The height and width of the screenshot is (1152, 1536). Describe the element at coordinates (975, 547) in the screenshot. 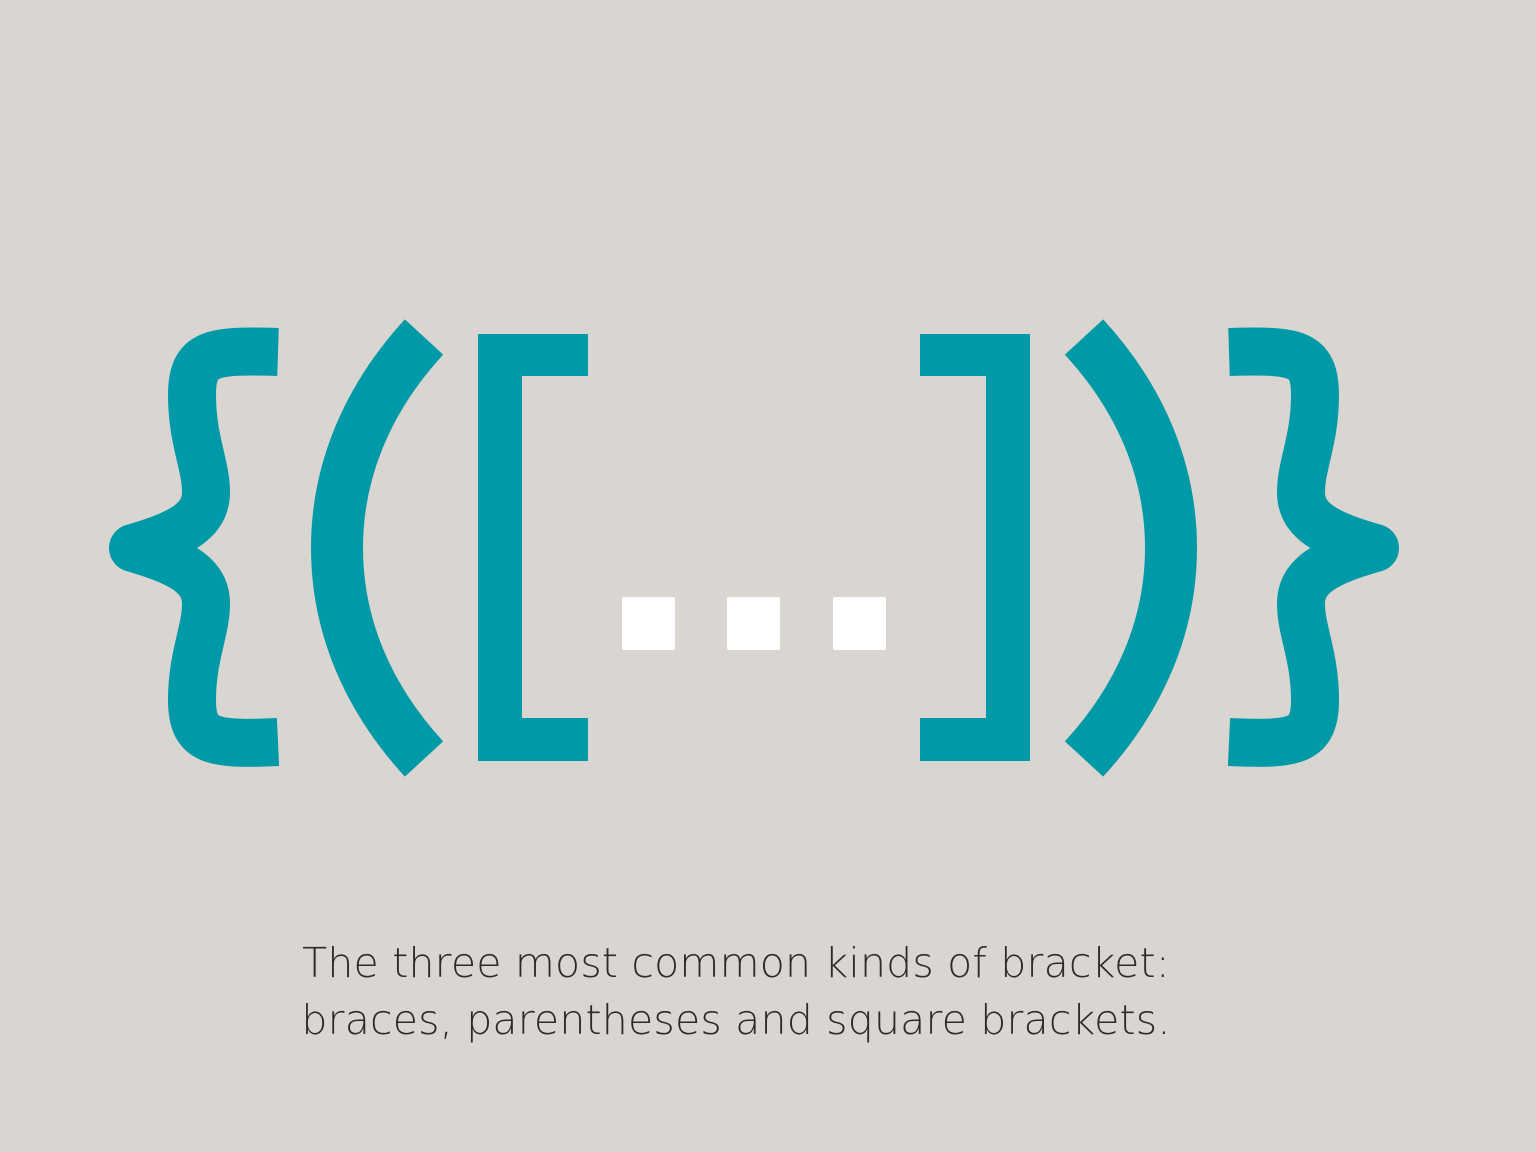

I see `right-square-bracket-icon` at that location.